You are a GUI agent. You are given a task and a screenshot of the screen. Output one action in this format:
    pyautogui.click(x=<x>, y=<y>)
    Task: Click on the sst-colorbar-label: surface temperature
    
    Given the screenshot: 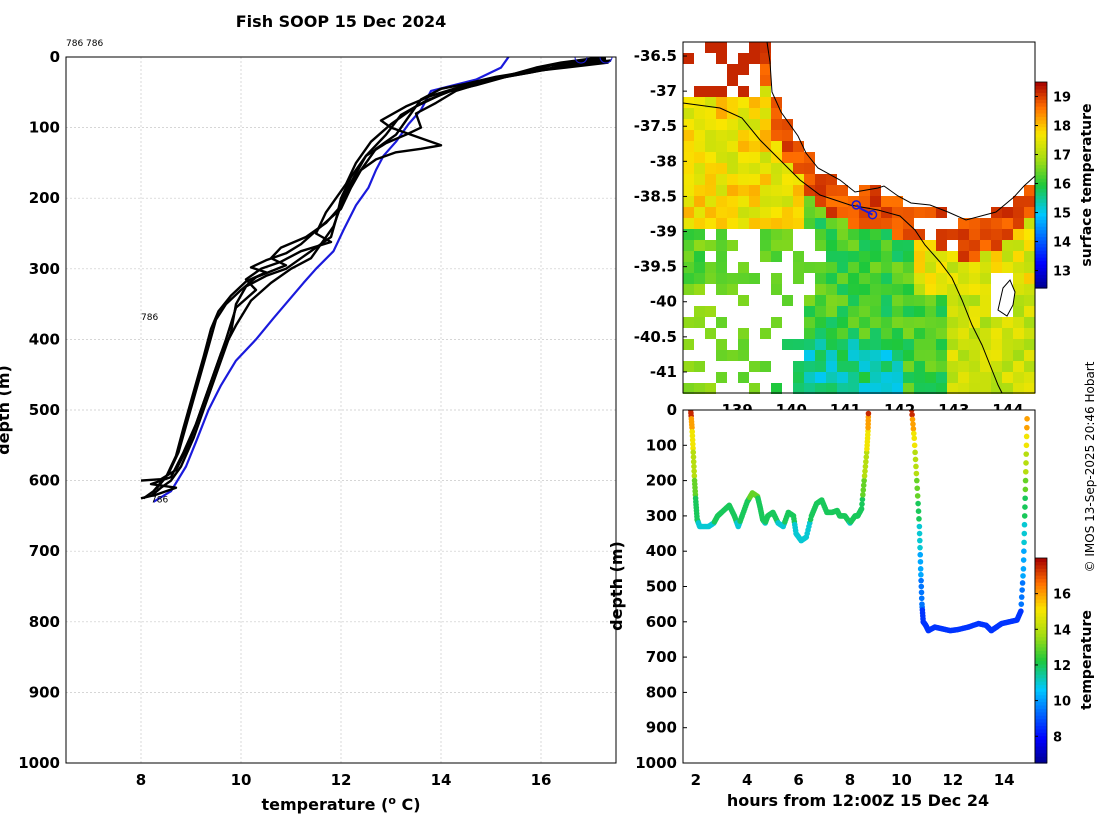 What is the action you would take?
    pyautogui.click(x=1087, y=184)
    